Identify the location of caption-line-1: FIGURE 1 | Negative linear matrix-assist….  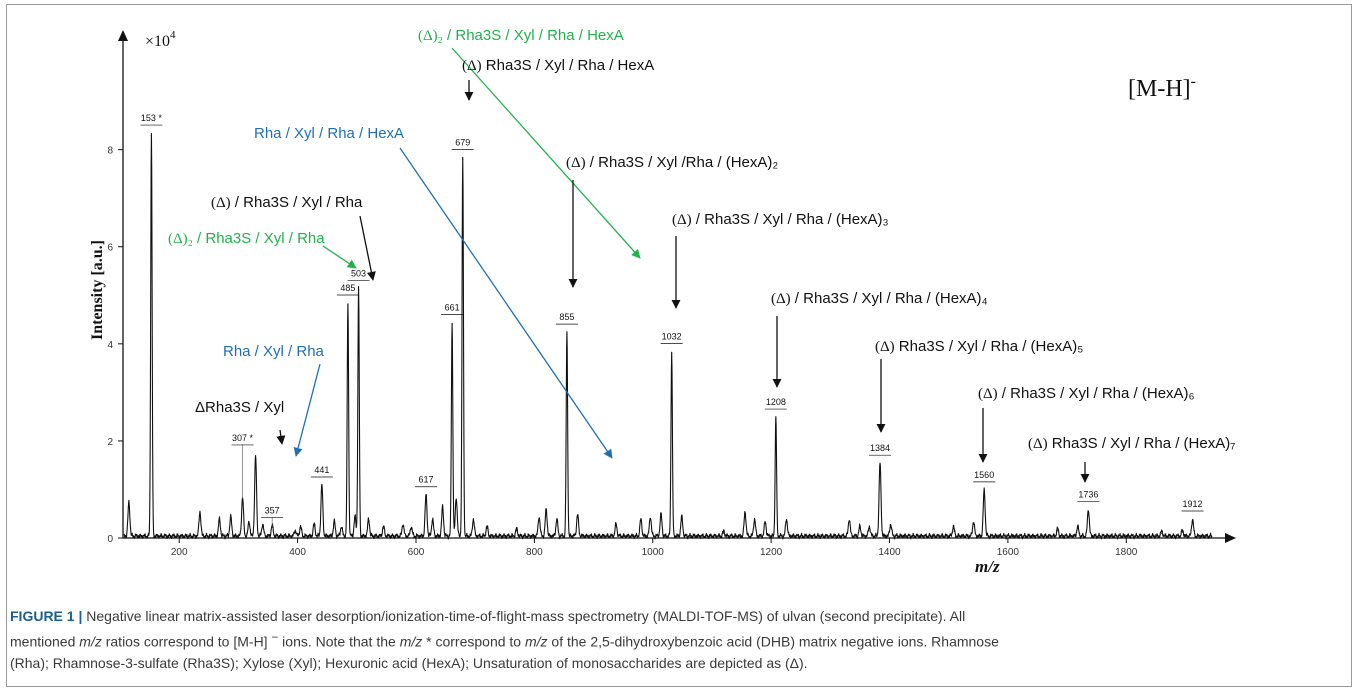
(672, 616).